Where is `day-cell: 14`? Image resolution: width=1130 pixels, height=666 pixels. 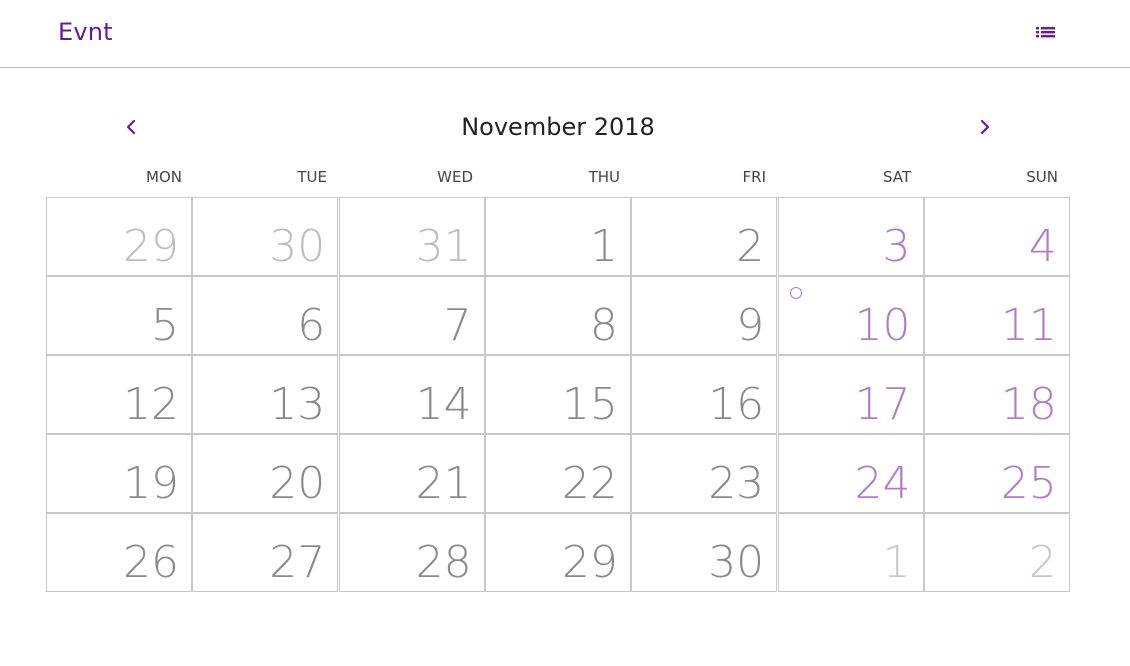 day-cell: 14 is located at coordinates (411, 394).